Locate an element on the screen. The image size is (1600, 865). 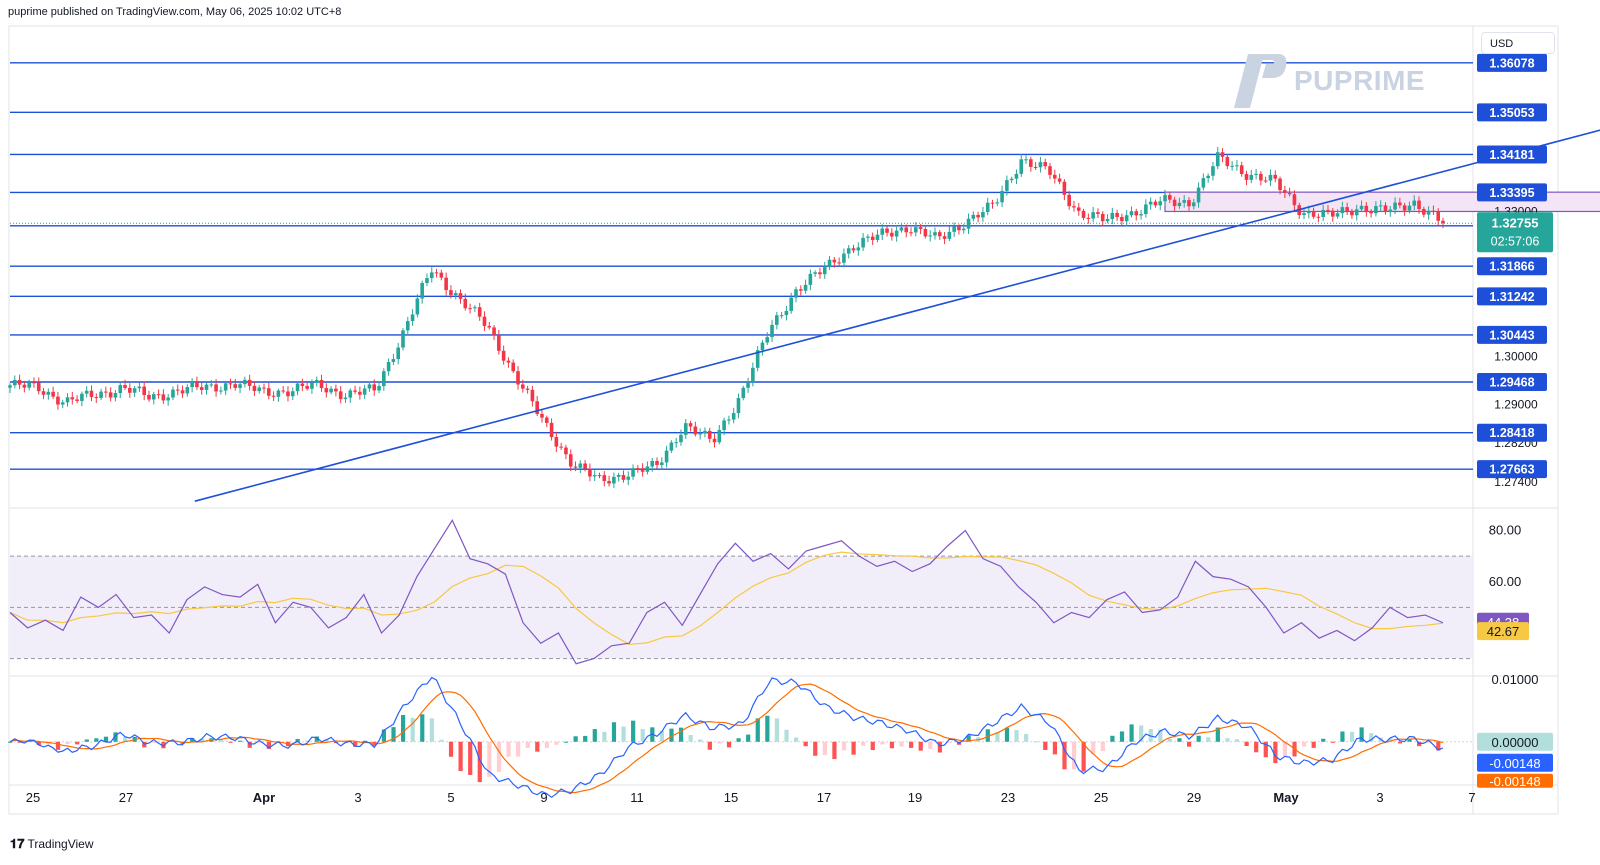
current-price-badge is located at coordinates (1515, 232).